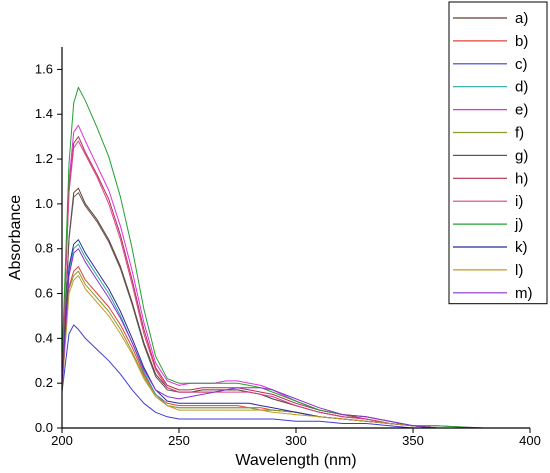  What do you see at coordinates (44, 427) in the screenshot?
I see `y-tick-label: 0.0` at bounding box center [44, 427].